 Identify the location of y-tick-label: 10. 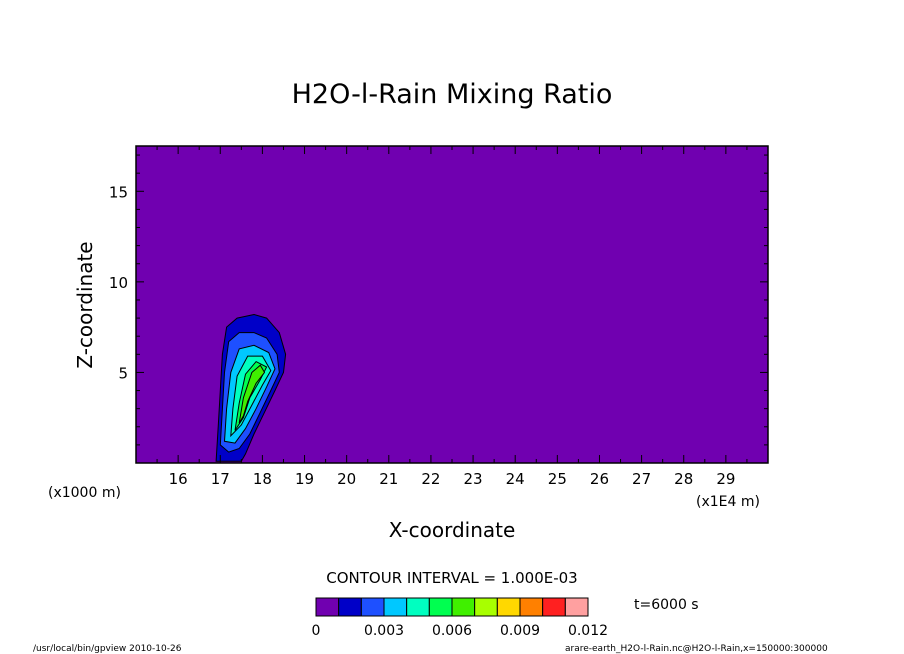
(118, 283).